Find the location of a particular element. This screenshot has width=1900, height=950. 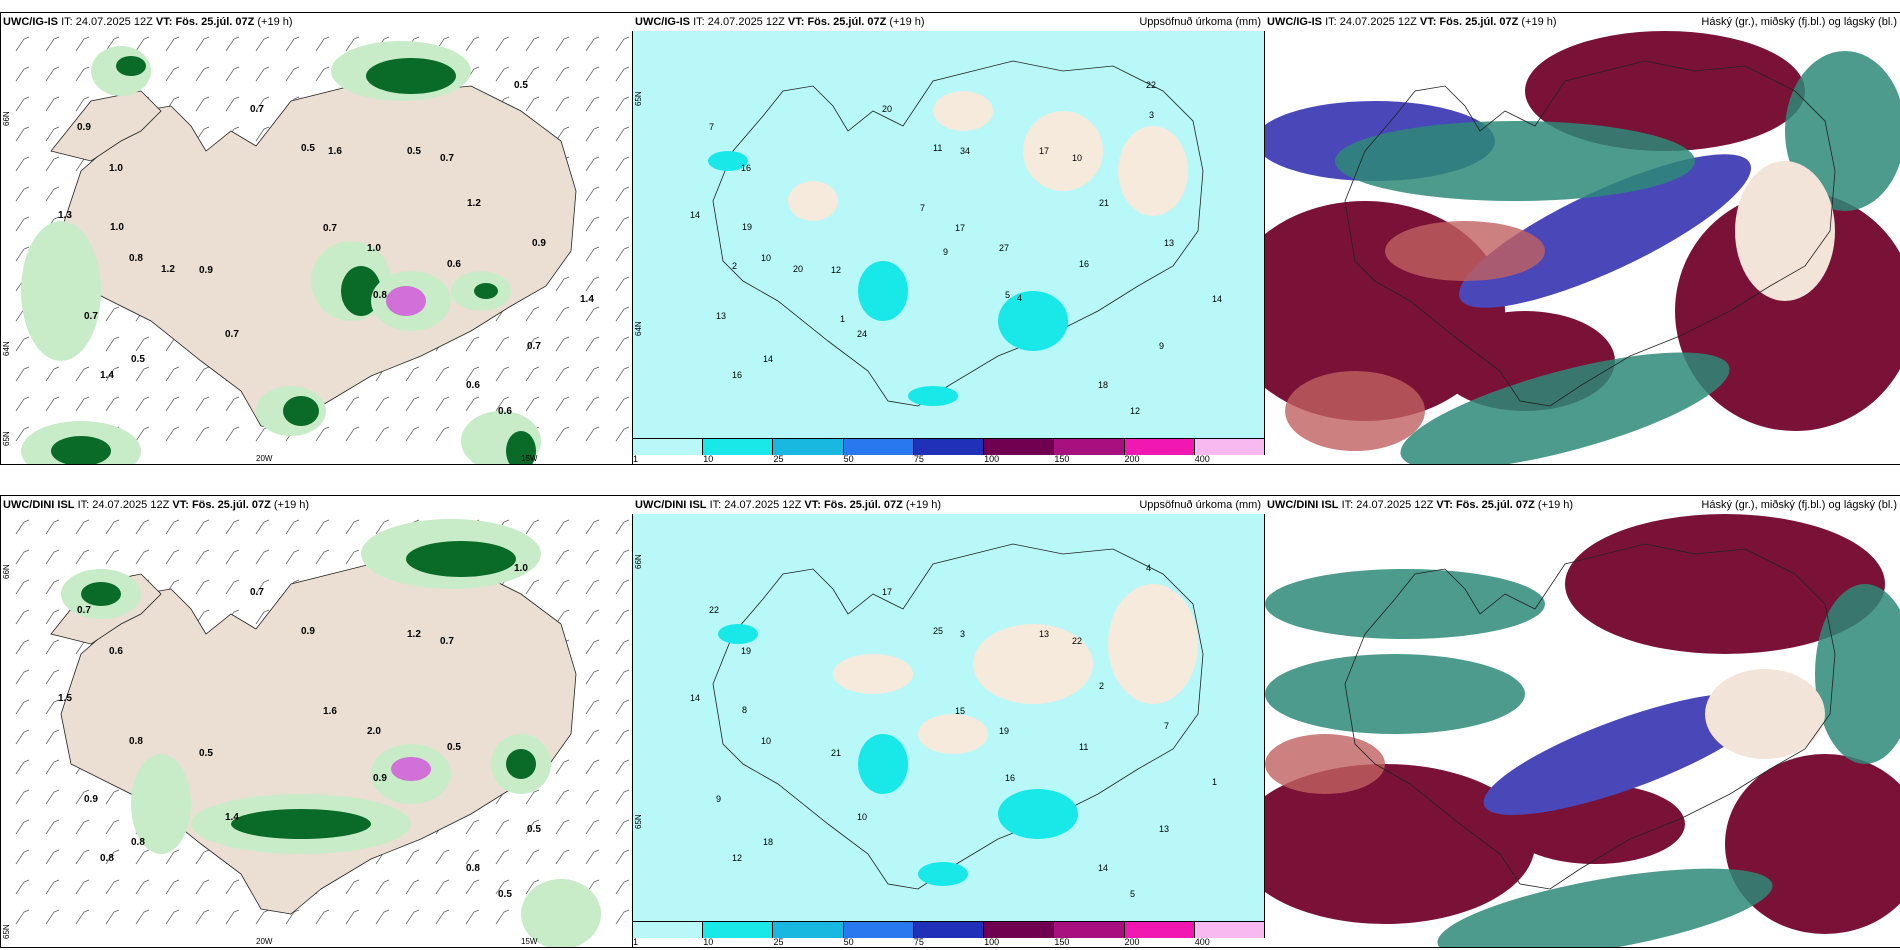

precip-value-label: 16 is located at coordinates (746, 168).